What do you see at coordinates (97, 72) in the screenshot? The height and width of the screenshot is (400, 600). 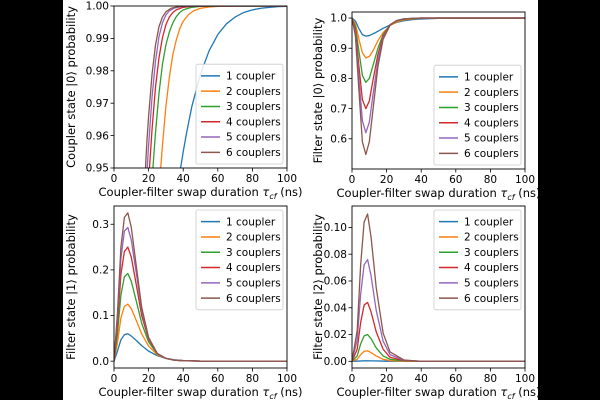 I see `y-tick-label: 0.98` at bounding box center [97, 72].